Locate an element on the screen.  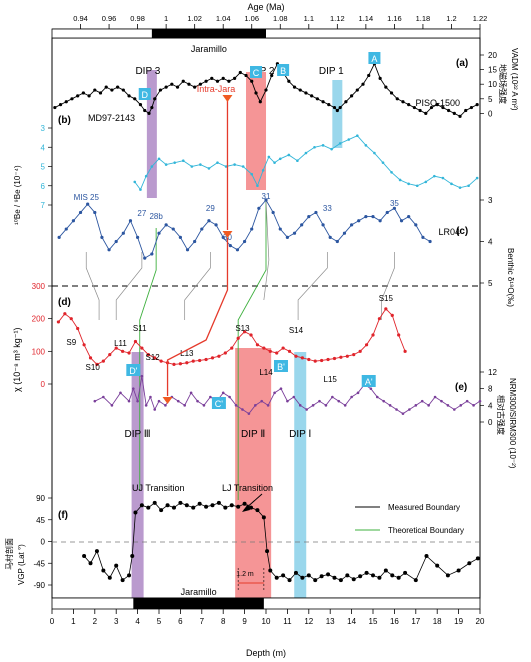
top-tick-label: 0.98 is located at coordinates (137, 18).